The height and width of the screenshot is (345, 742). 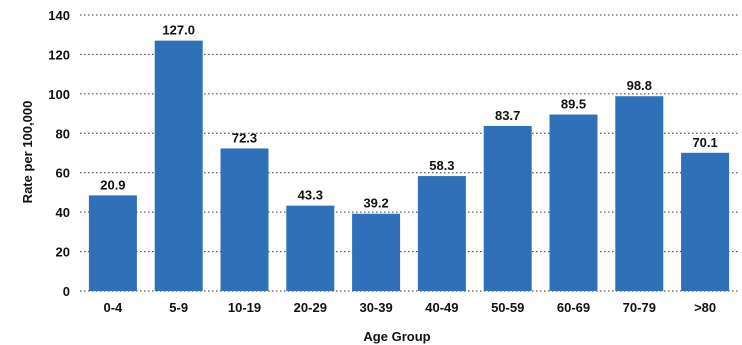 I want to click on data-label: 83.7, so click(x=507, y=115).